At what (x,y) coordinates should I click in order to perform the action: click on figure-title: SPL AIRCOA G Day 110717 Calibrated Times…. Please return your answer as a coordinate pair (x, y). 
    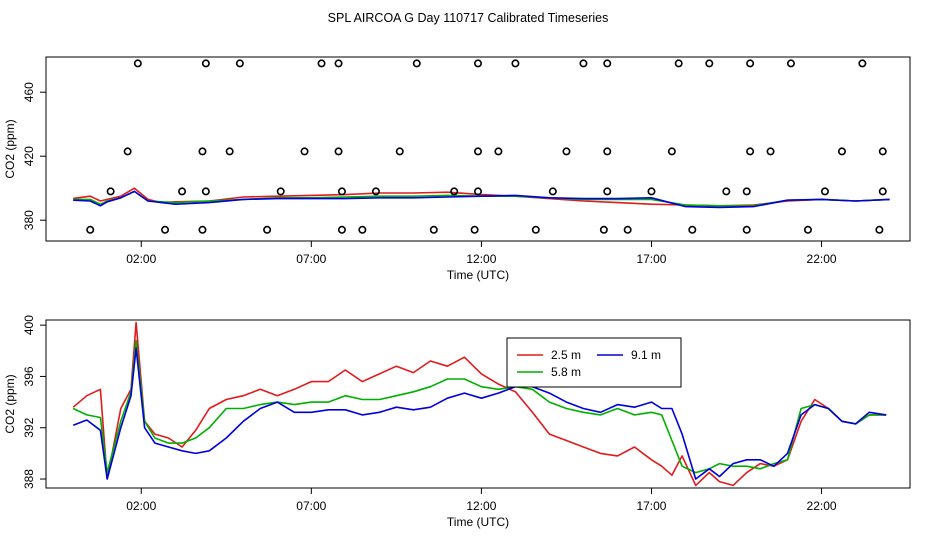
    Looking at the image, I should click on (468, 18).